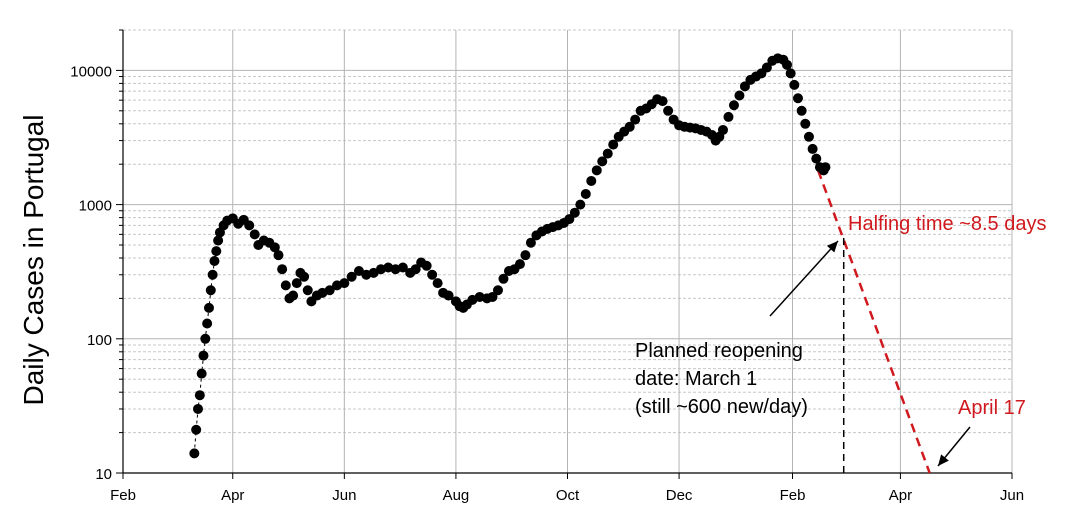  I want to click on reopening-annotation-line-2: date: March 1, so click(696, 379).